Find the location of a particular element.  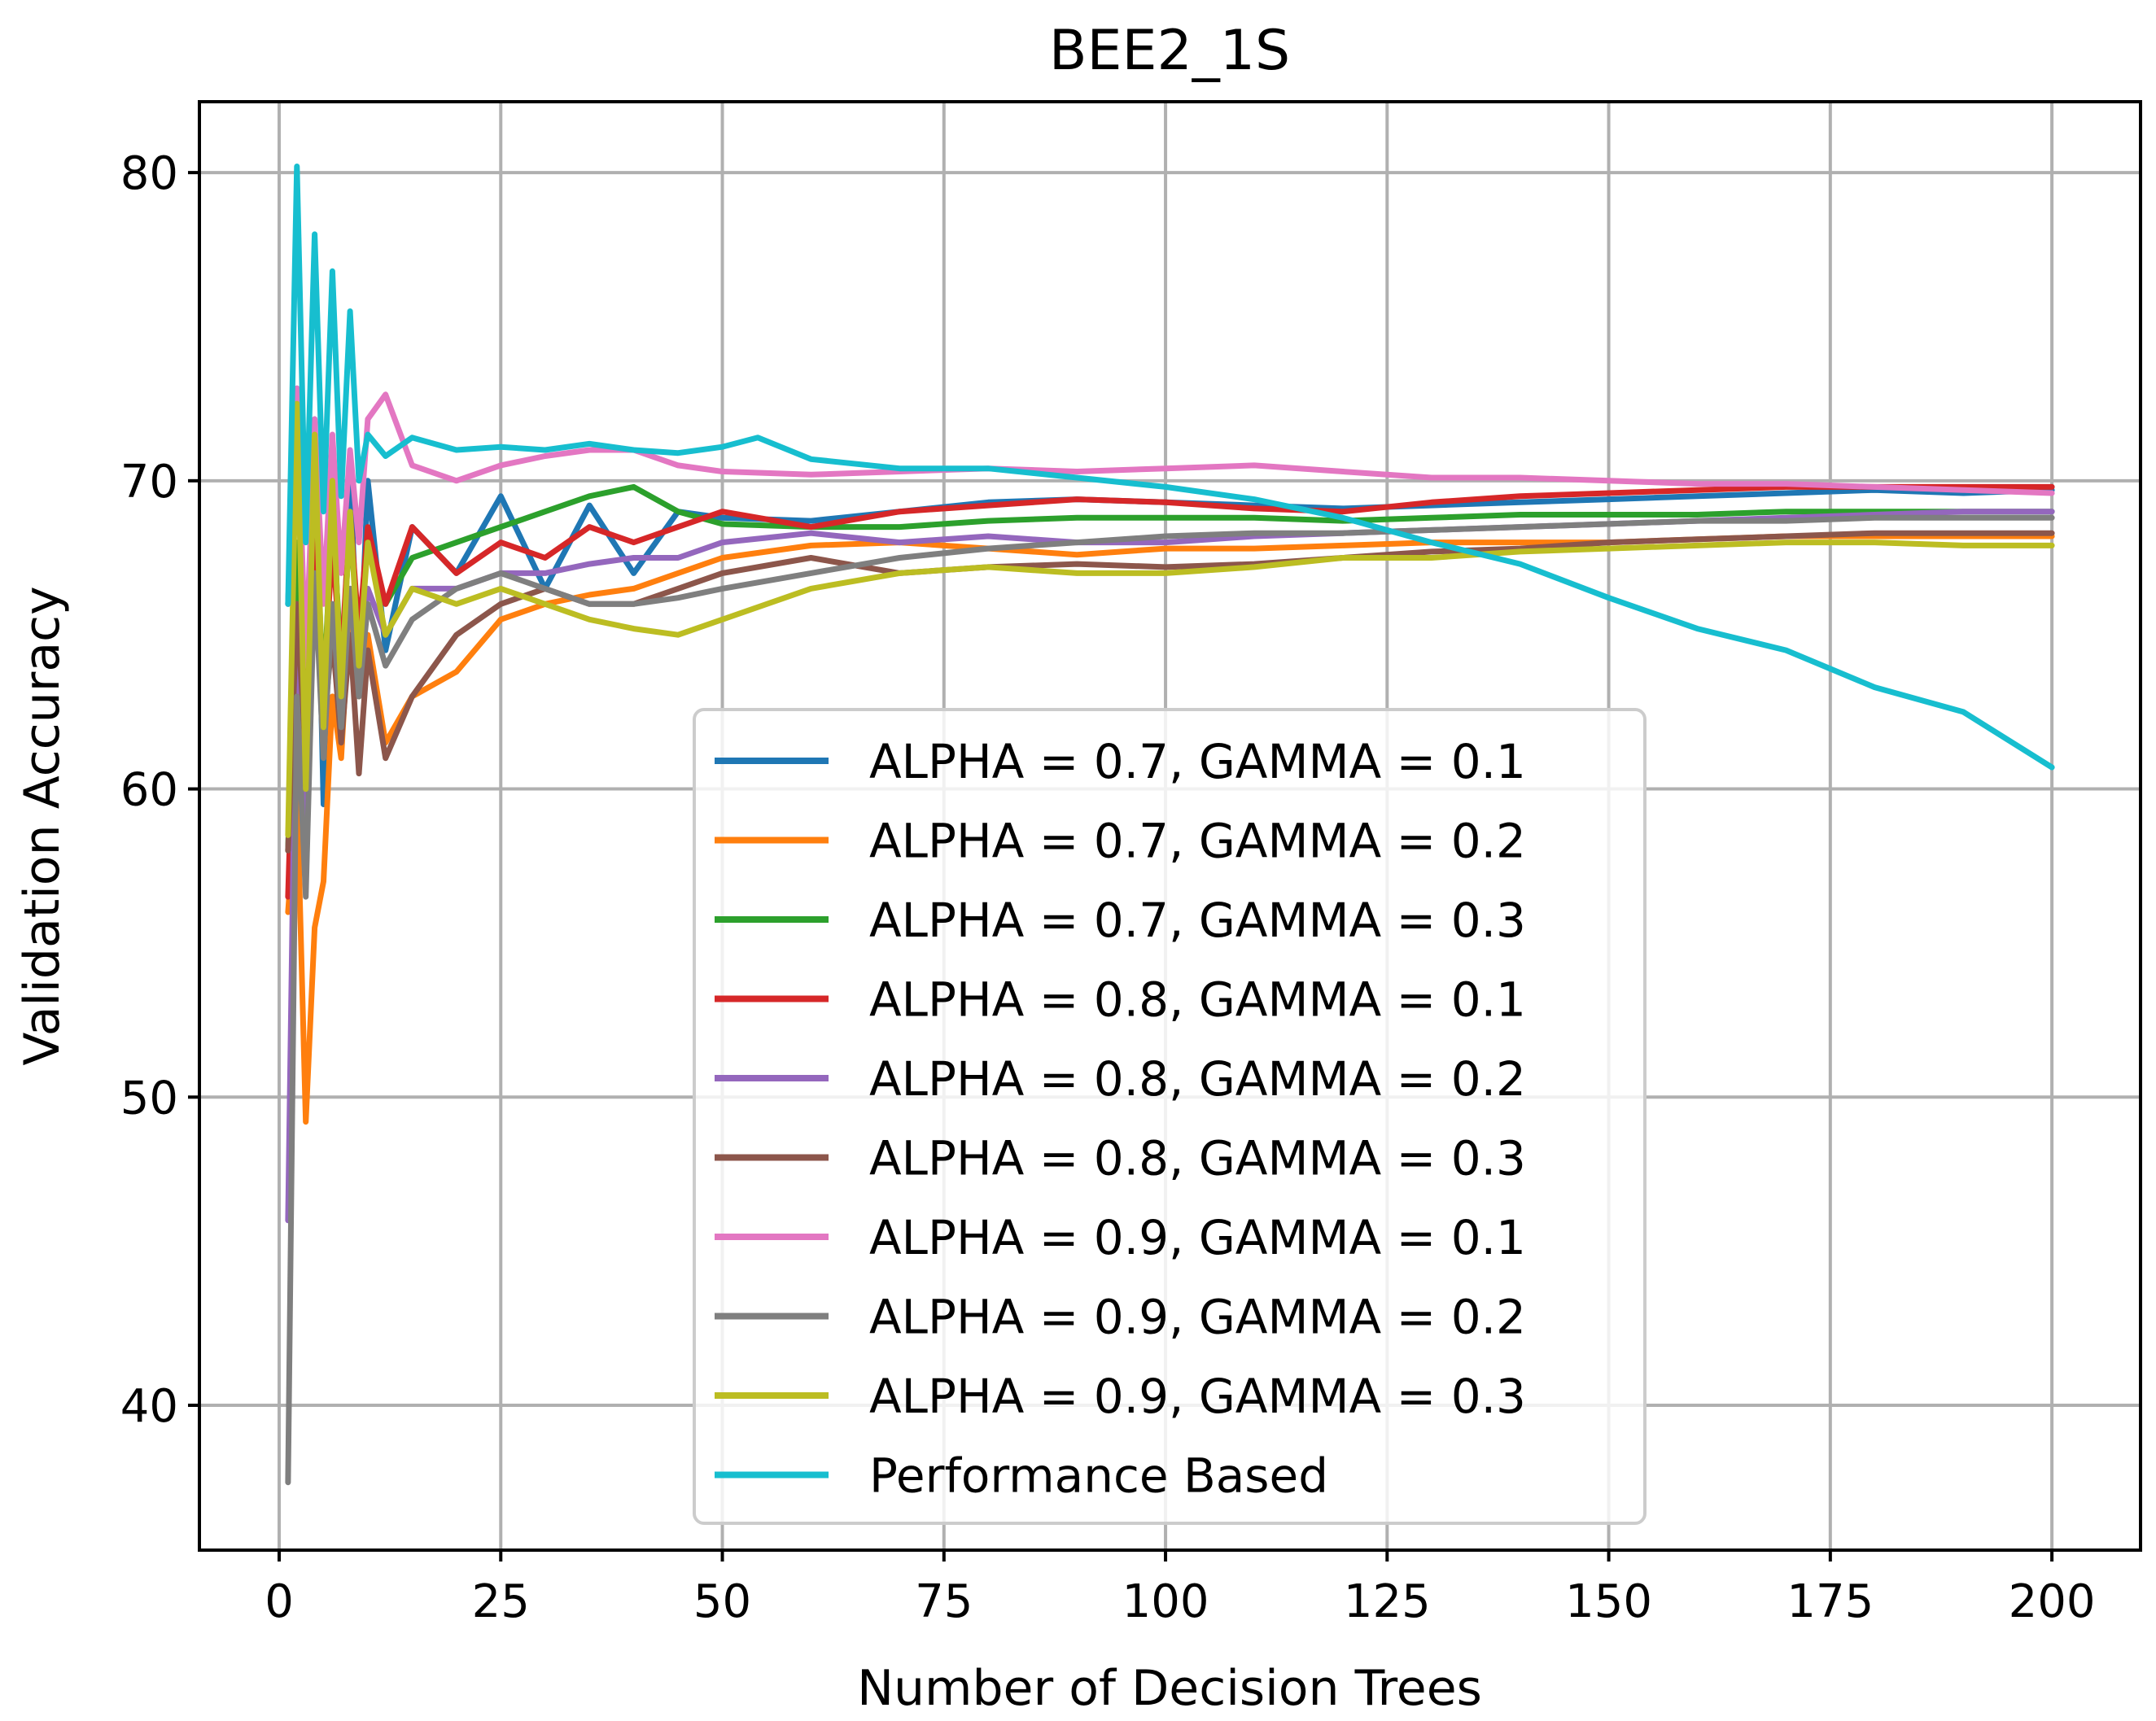

legend-label-3: ALPHA = 0.7, GAMMA = 0.3 is located at coordinates (1197, 921).